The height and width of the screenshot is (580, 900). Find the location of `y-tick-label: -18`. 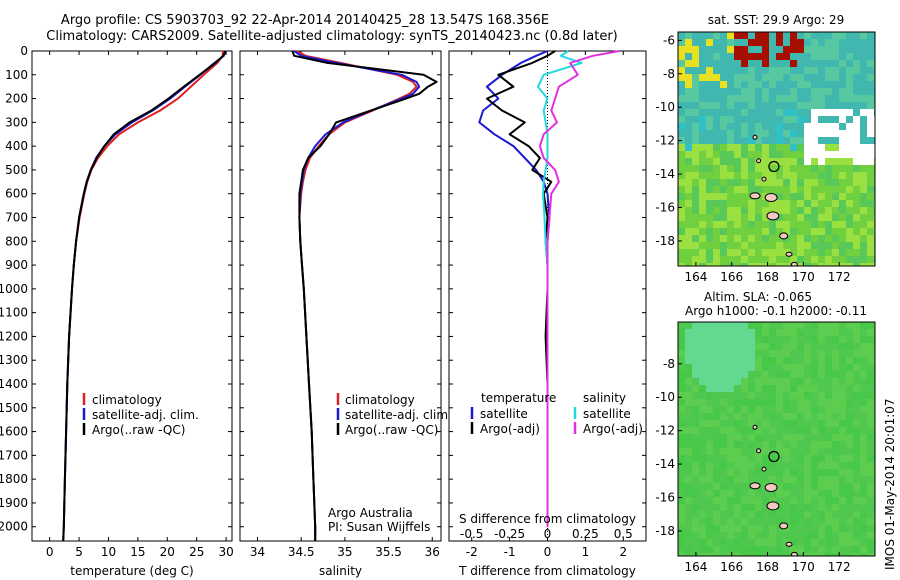

y-tick-label: -18 is located at coordinates (665, 241).